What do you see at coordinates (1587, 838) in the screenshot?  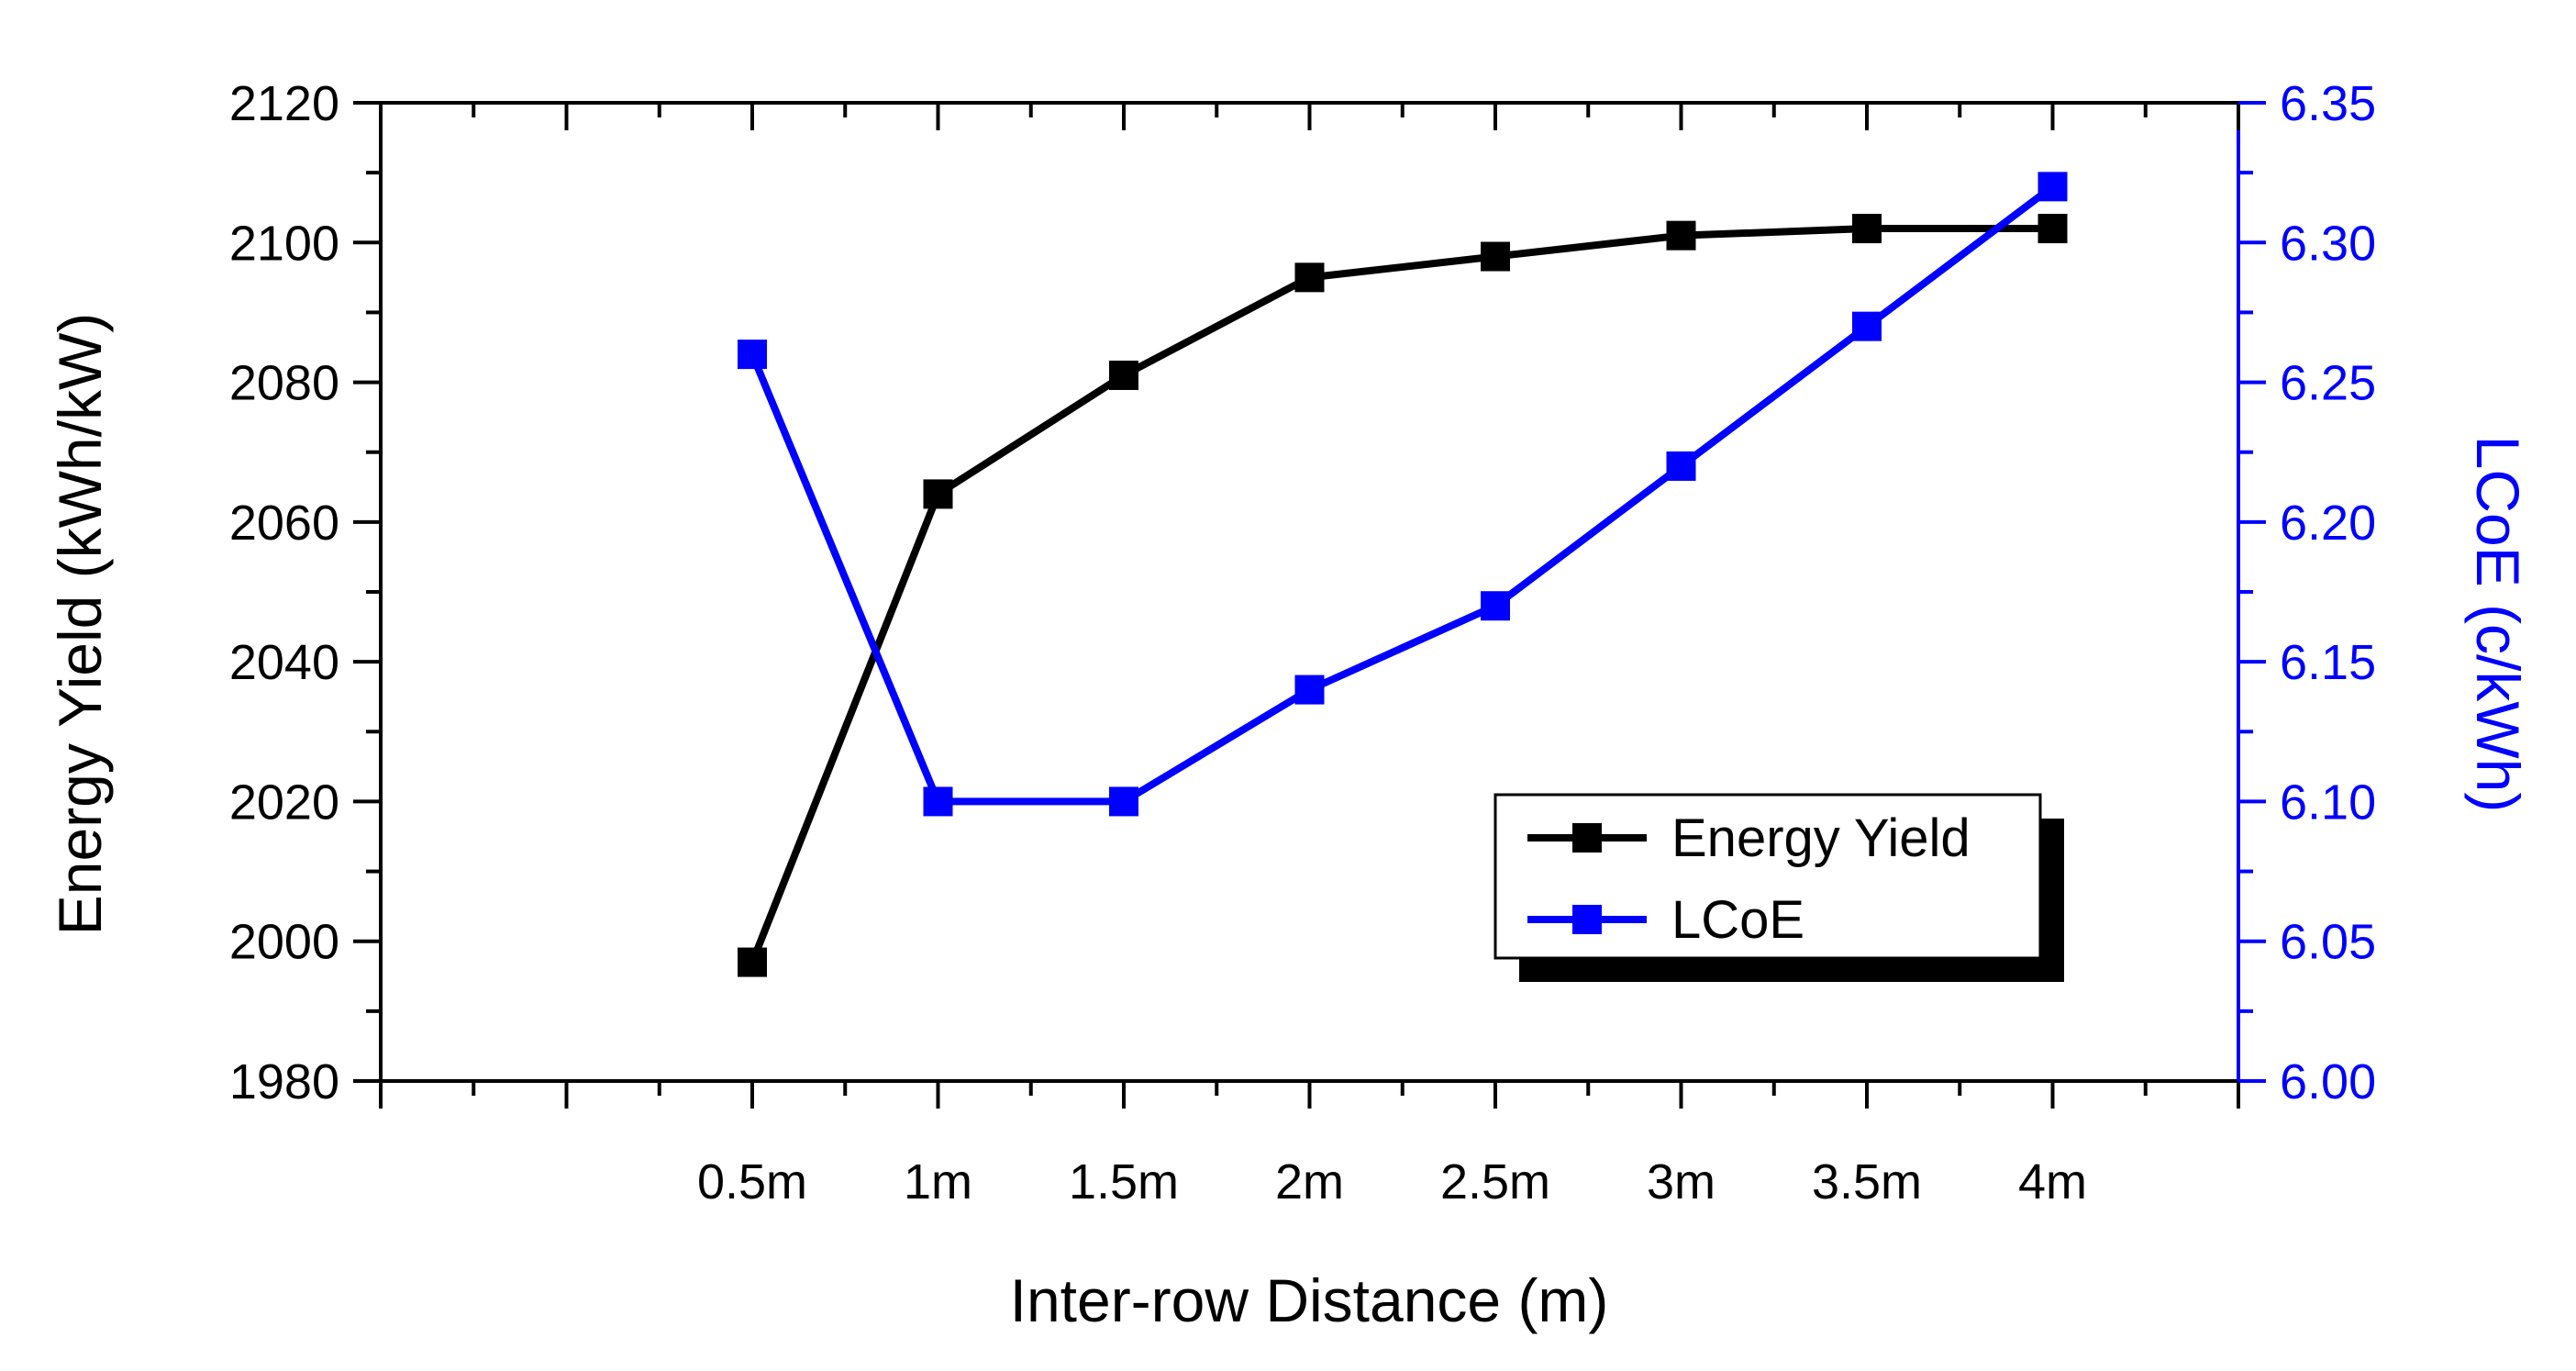 I see `legend-marker-energy` at bounding box center [1587, 838].